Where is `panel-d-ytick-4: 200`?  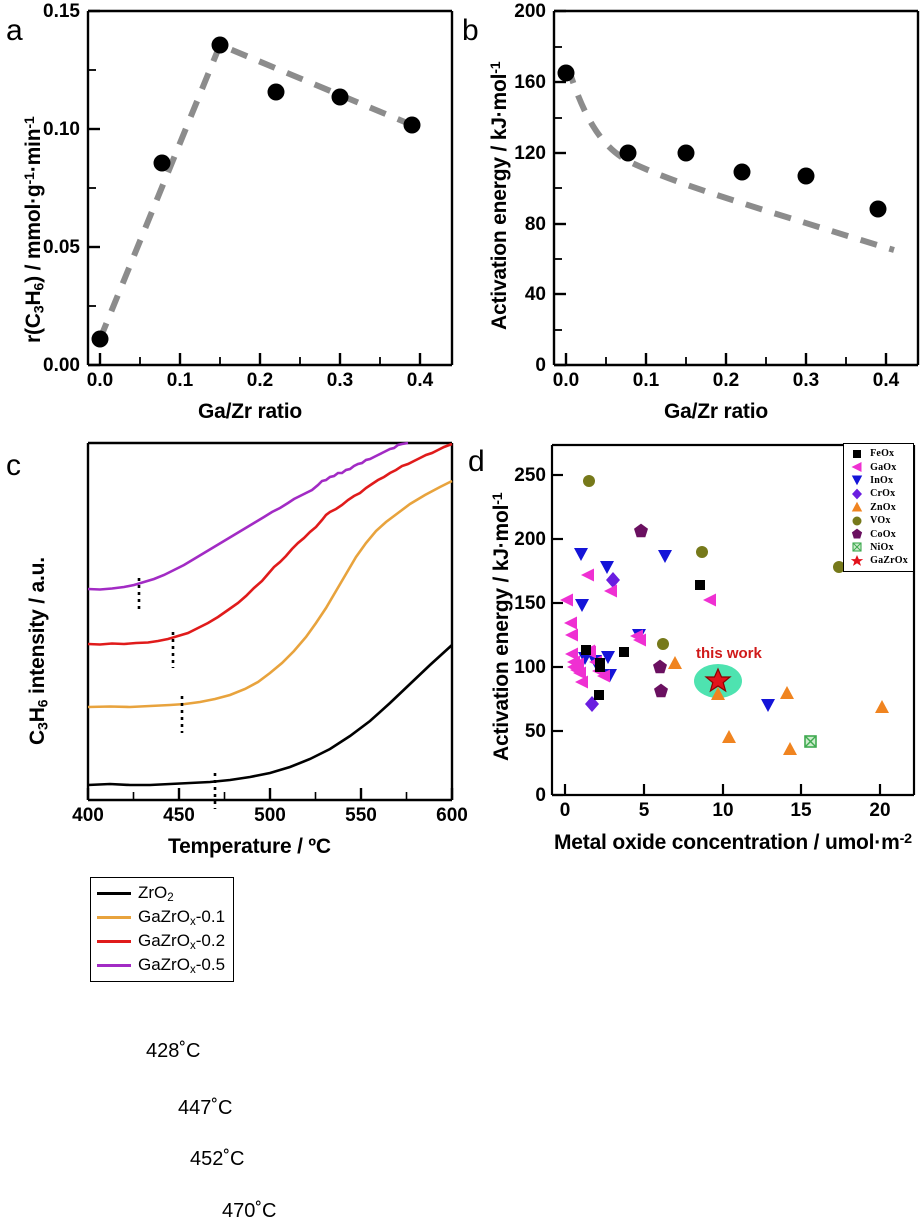 panel-d-ytick-4: 200 is located at coordinates (530, 539).